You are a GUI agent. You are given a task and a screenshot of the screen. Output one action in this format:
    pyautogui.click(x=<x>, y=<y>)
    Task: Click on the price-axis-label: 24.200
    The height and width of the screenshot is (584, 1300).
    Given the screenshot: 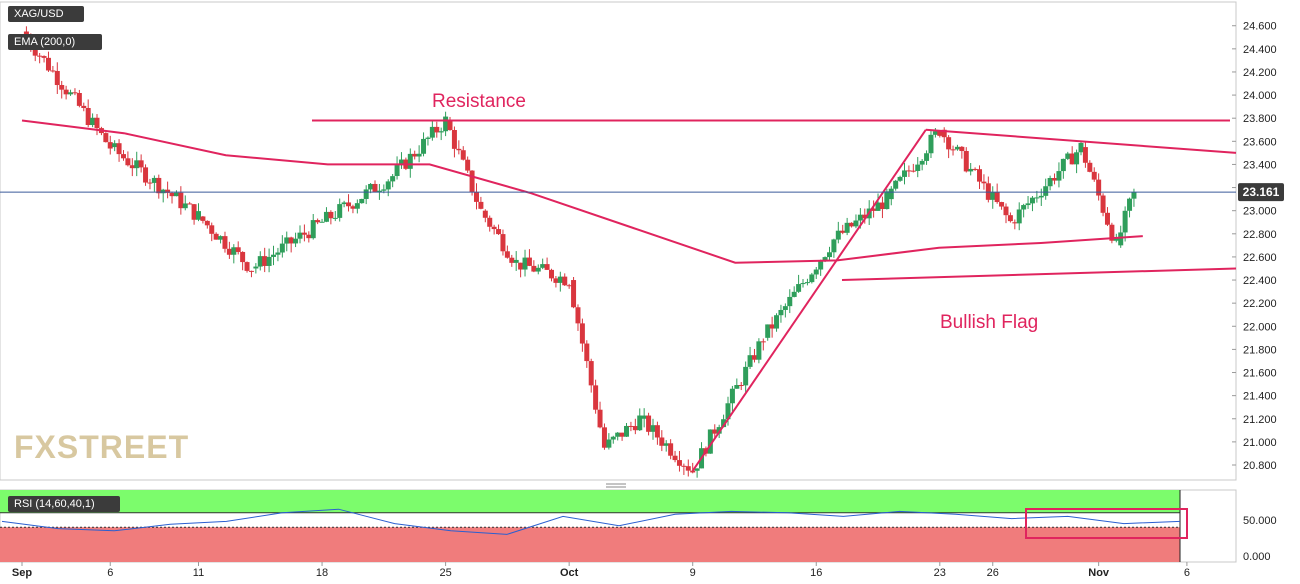 What is the action you would take?
    pyautogui.click(x=1260, y=73)
    